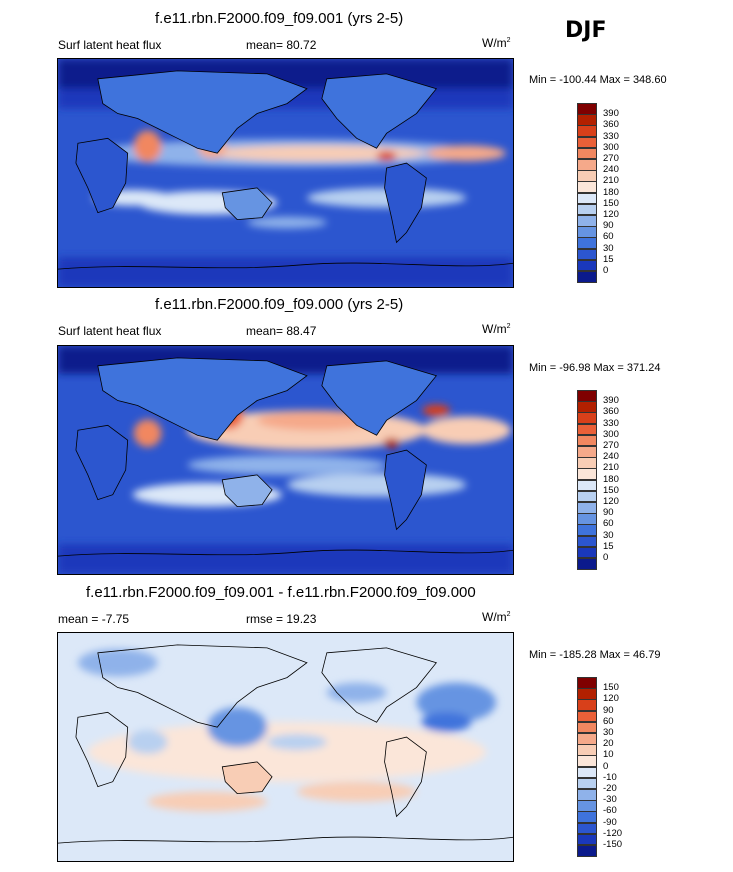  I want to click on panel-3-units: W/m2, so click(496, 617).